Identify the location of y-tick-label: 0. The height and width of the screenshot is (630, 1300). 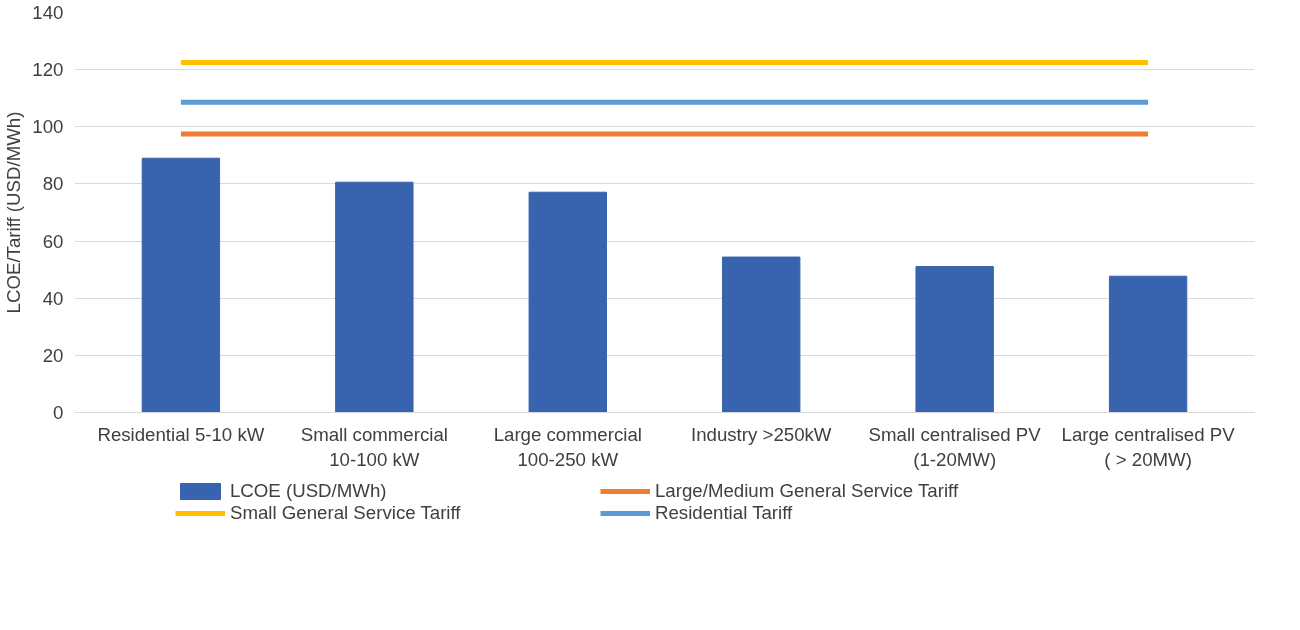
(58, 412).